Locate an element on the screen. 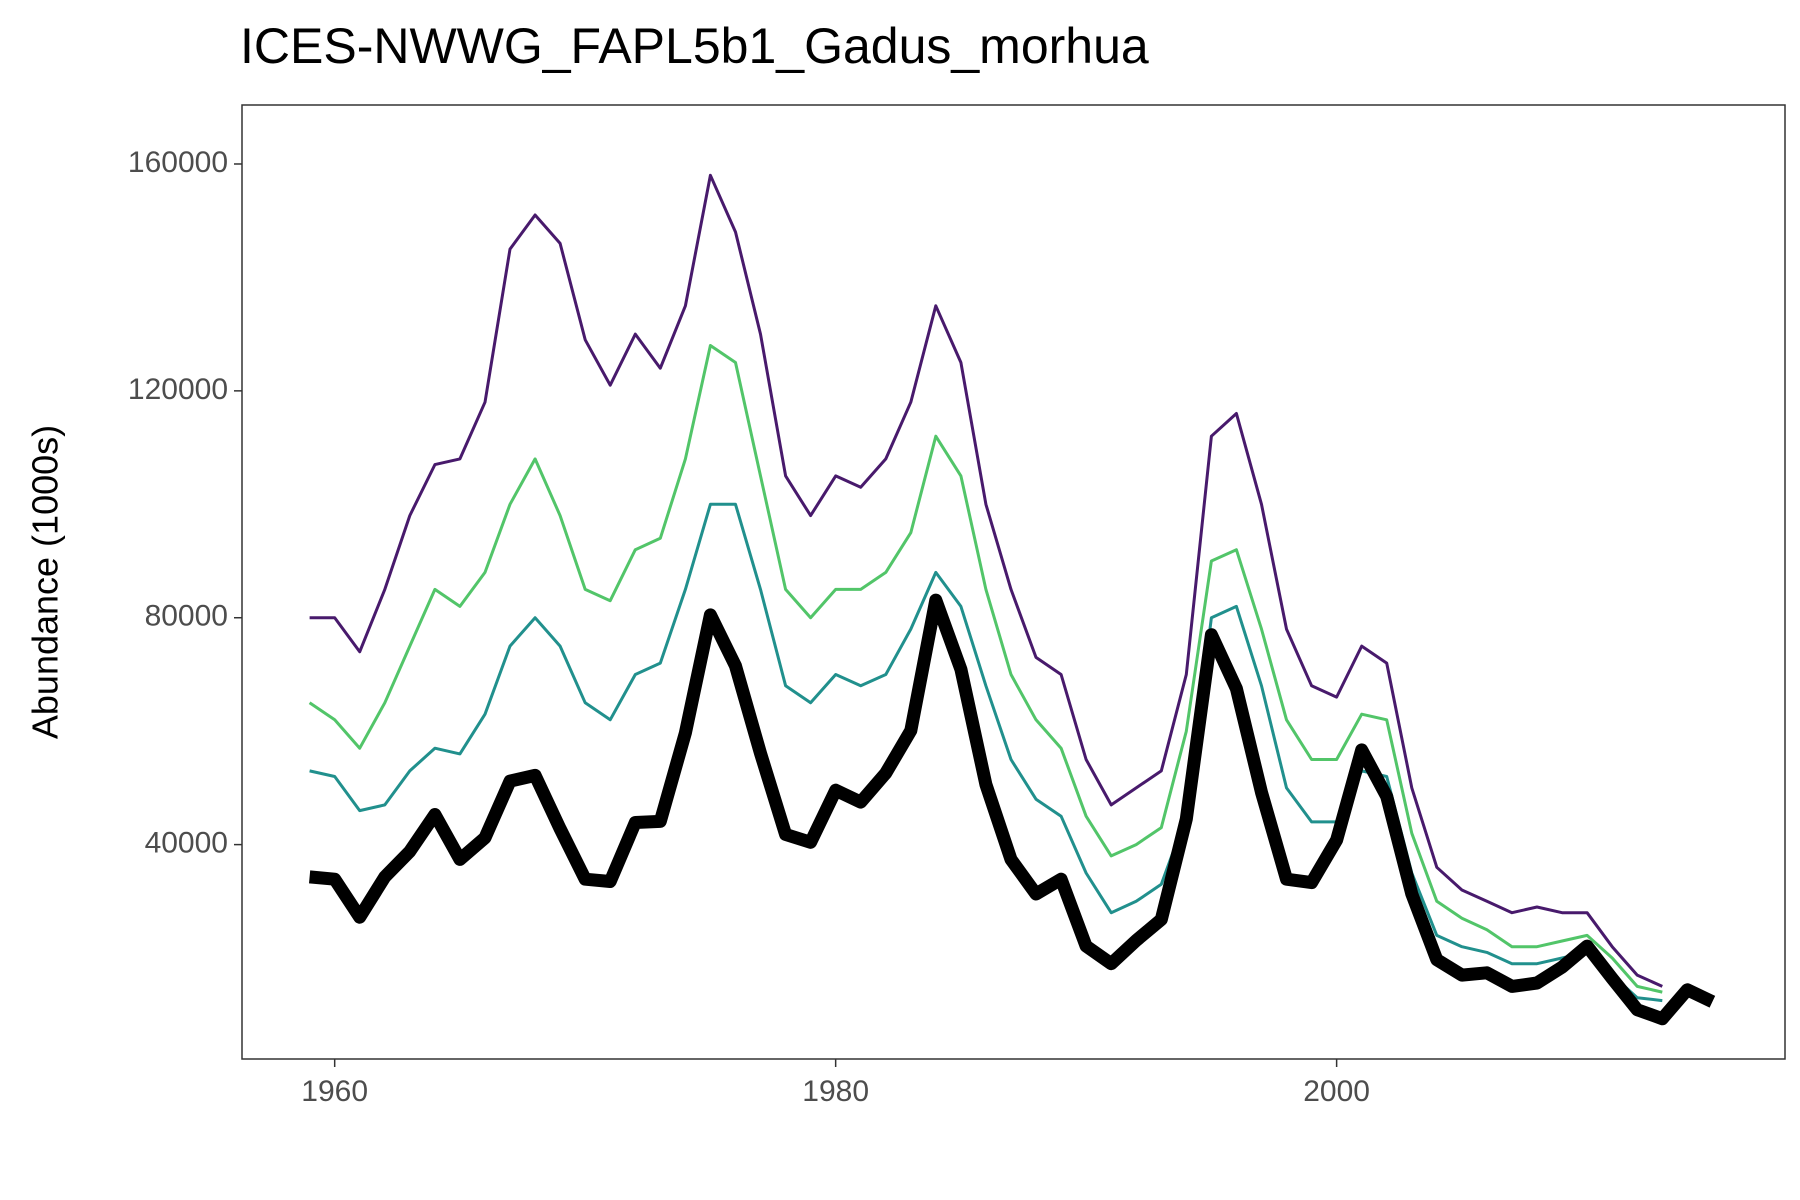 This screenshot has width=1800, height=1200. x-tick-label: 1960 is located at coordinates (334, 1091).